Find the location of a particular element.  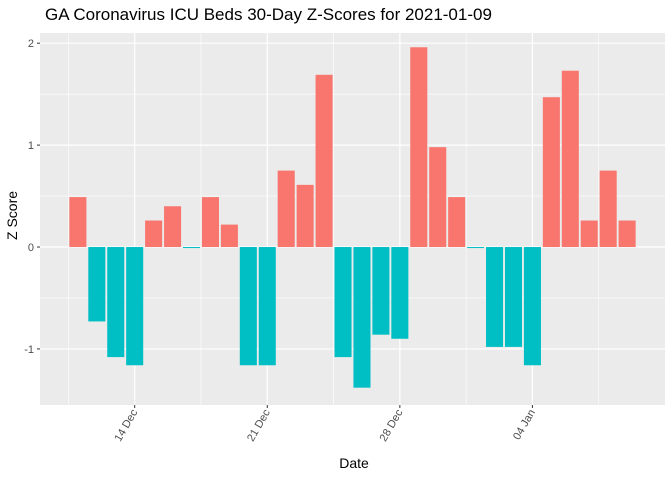

x-tick-label: 21 Dec is located at coordinates (259, 425).